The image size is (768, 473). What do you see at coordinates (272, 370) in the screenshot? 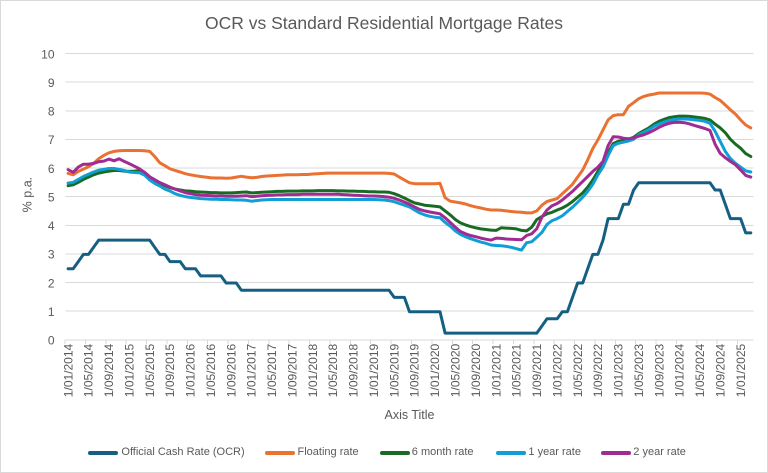
I see `svg-text: 1/05/2017` at bounding box center [272, 370].